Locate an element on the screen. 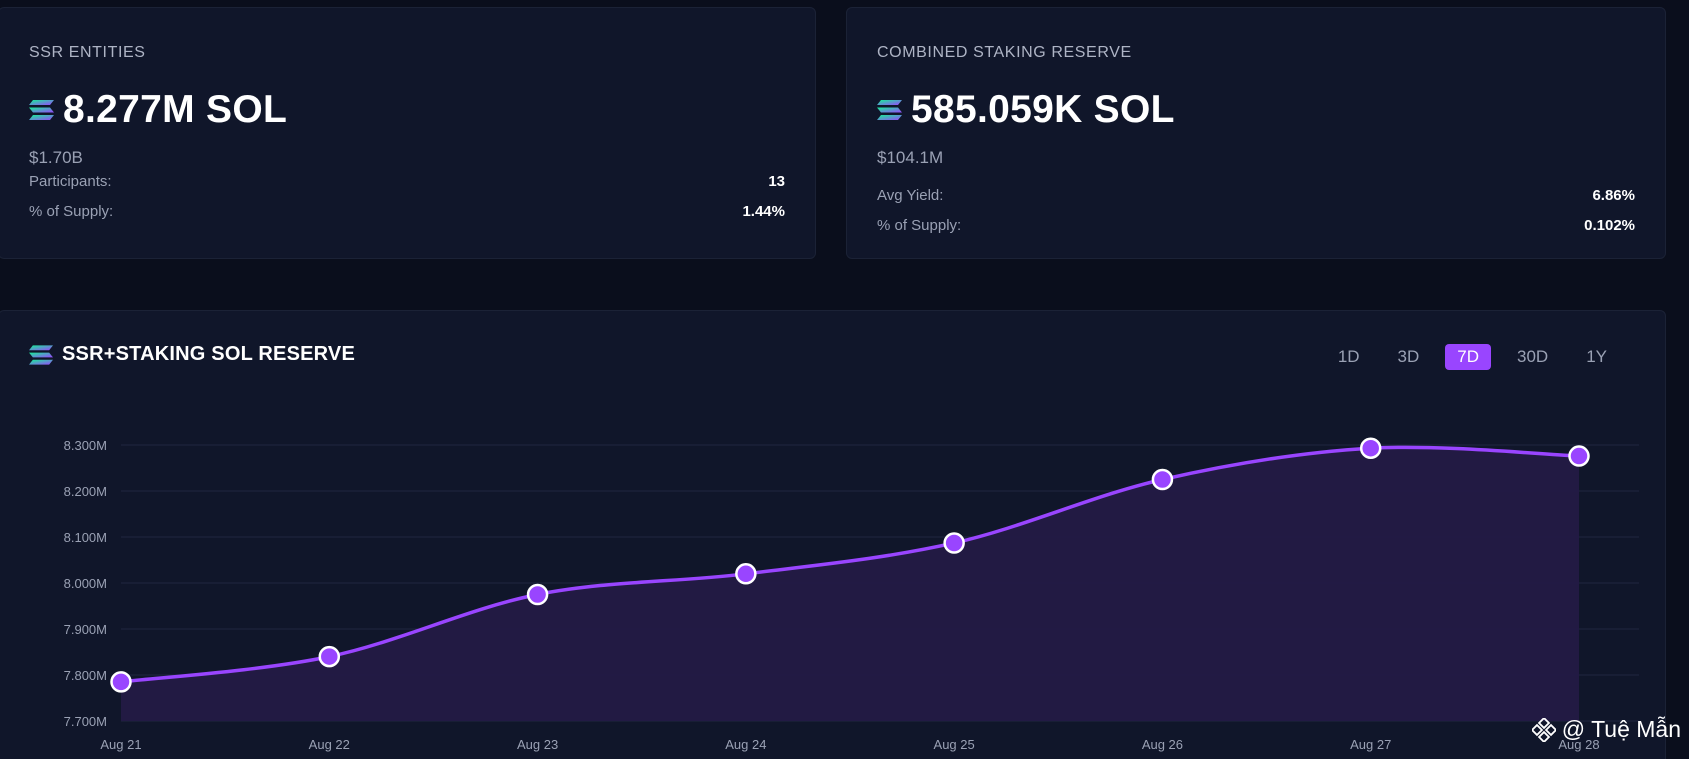 The width and height of the screenshot is (1689, 759). ssr-supply-value: 1.44% is located at coordinates (763, 211).